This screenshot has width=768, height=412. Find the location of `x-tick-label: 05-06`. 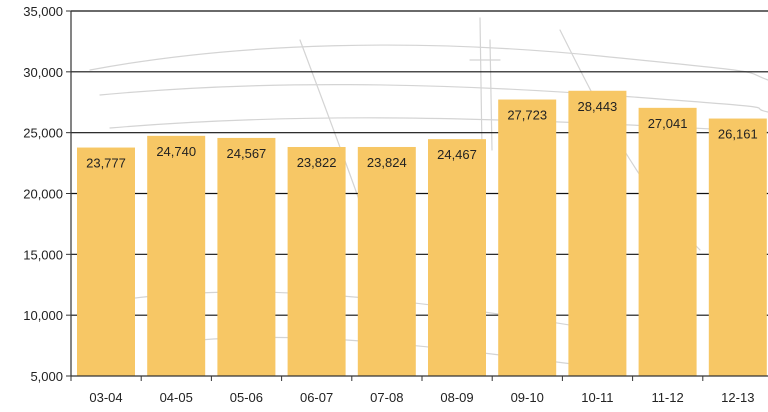

x-tick-label: 05-06 is located at coordinates (246, 397).